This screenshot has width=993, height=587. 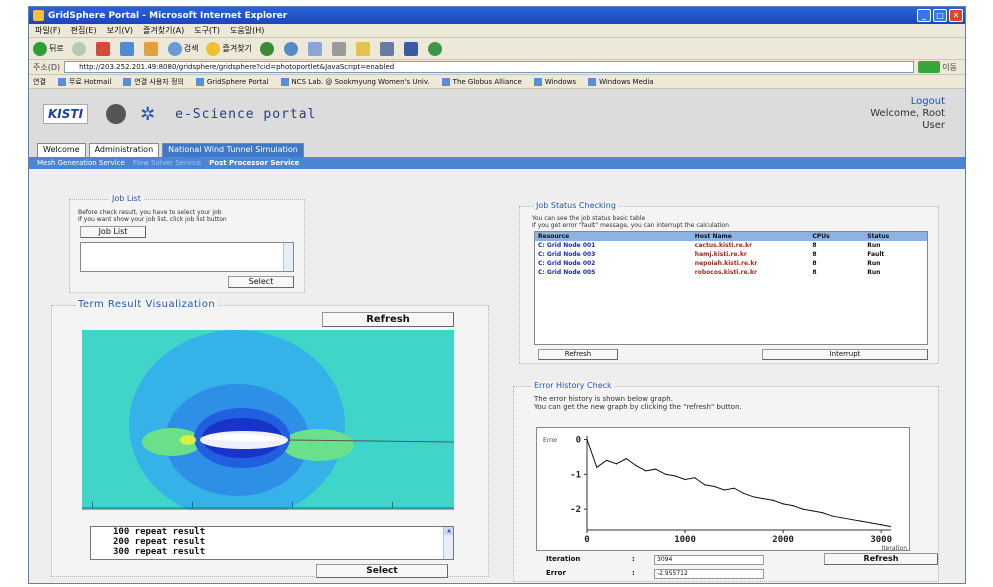 I want to click on media-button, so click(x=267, y=48).